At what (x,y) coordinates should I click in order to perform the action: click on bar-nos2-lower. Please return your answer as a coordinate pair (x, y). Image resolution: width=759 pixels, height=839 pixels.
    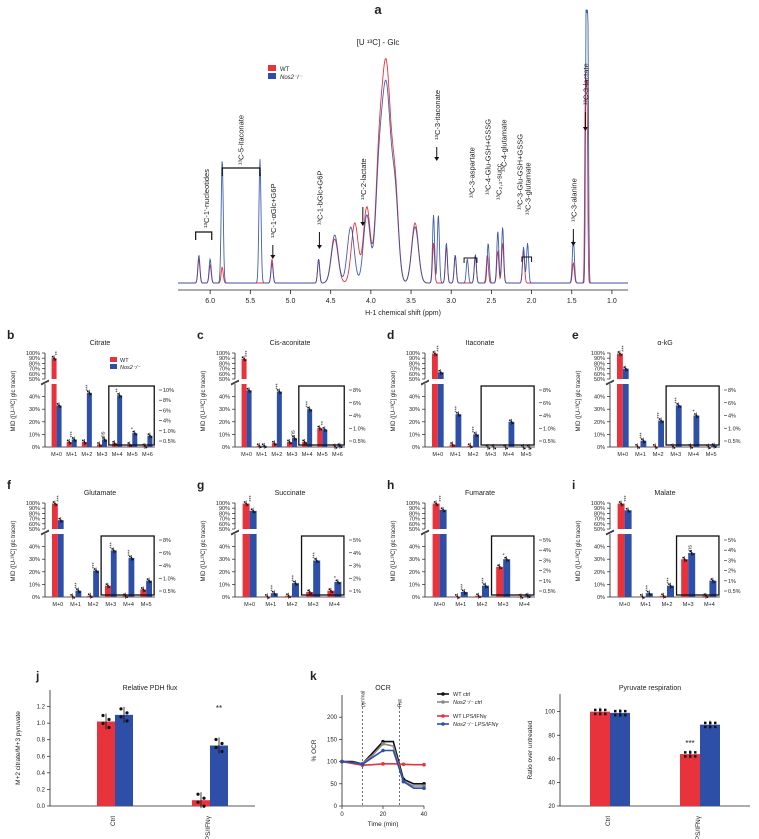
    Looking at the image, I should click on (625, 415).